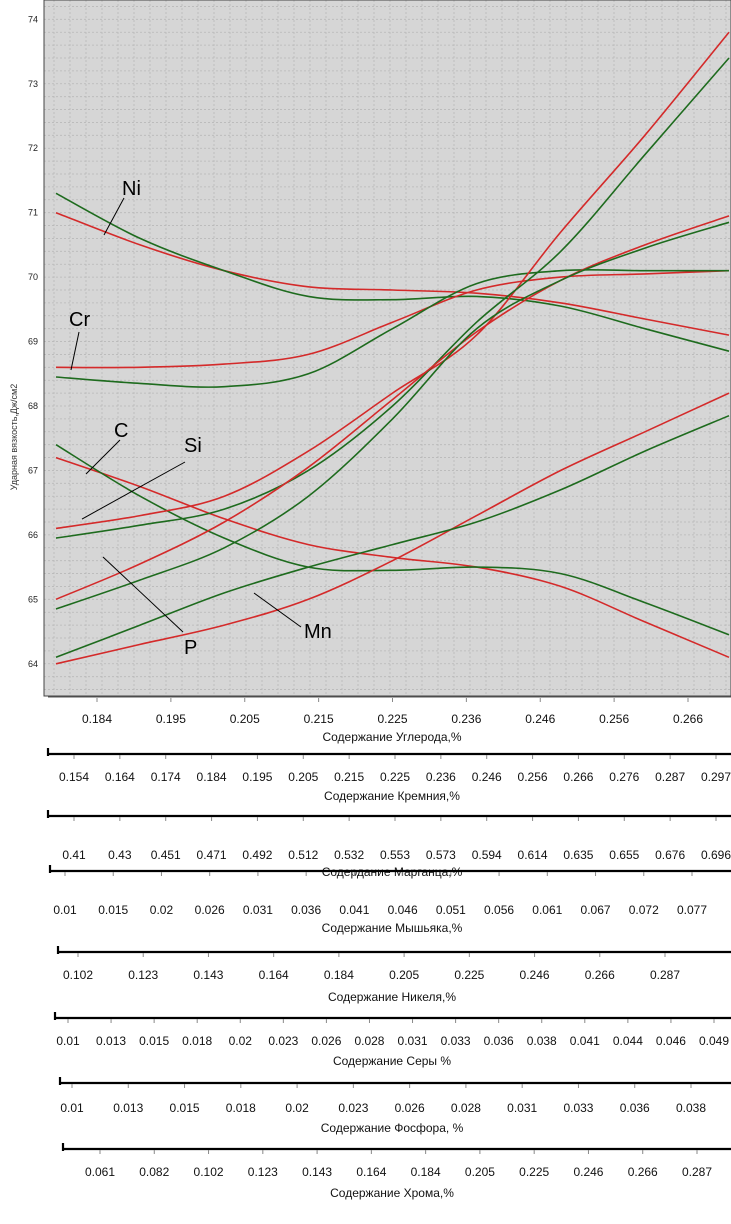  Describe the element at coordinates (75, 351) in the screenshot. I see `leader-line-cr` at that location.